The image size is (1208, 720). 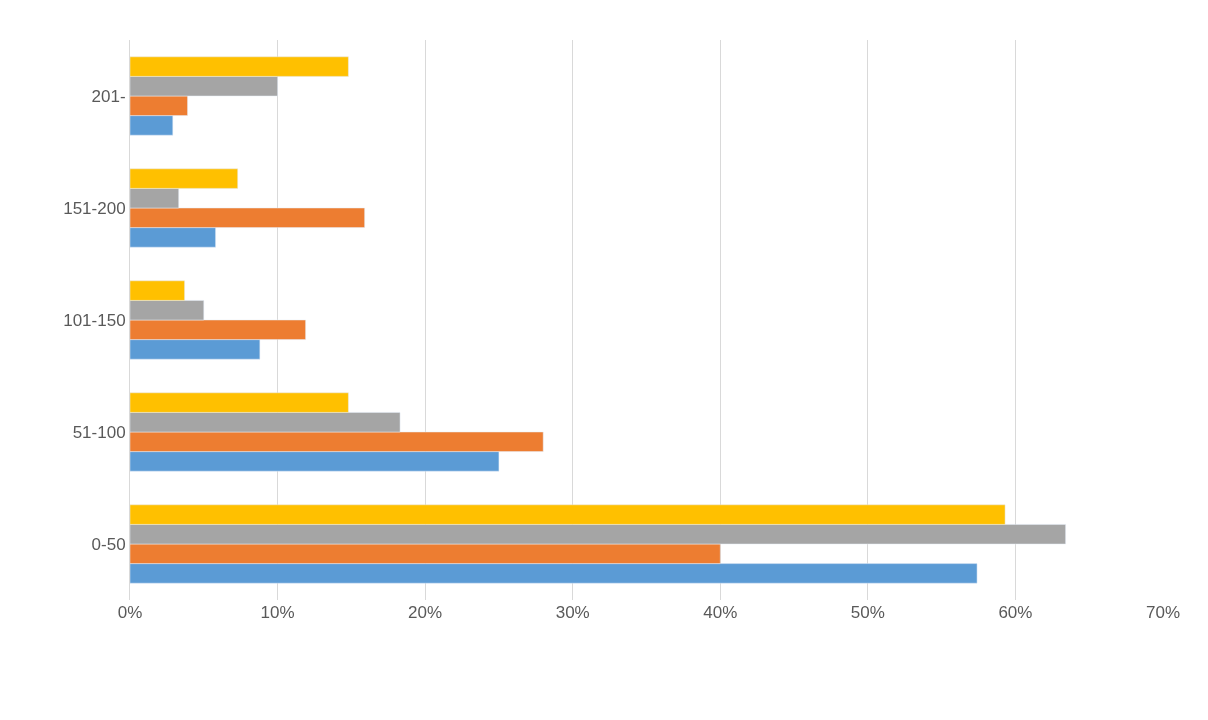 What do you see at coordinates (94, 208) in the screenshot?
I see `y-tick-label: 151-200` at bounding box center [94, 208].